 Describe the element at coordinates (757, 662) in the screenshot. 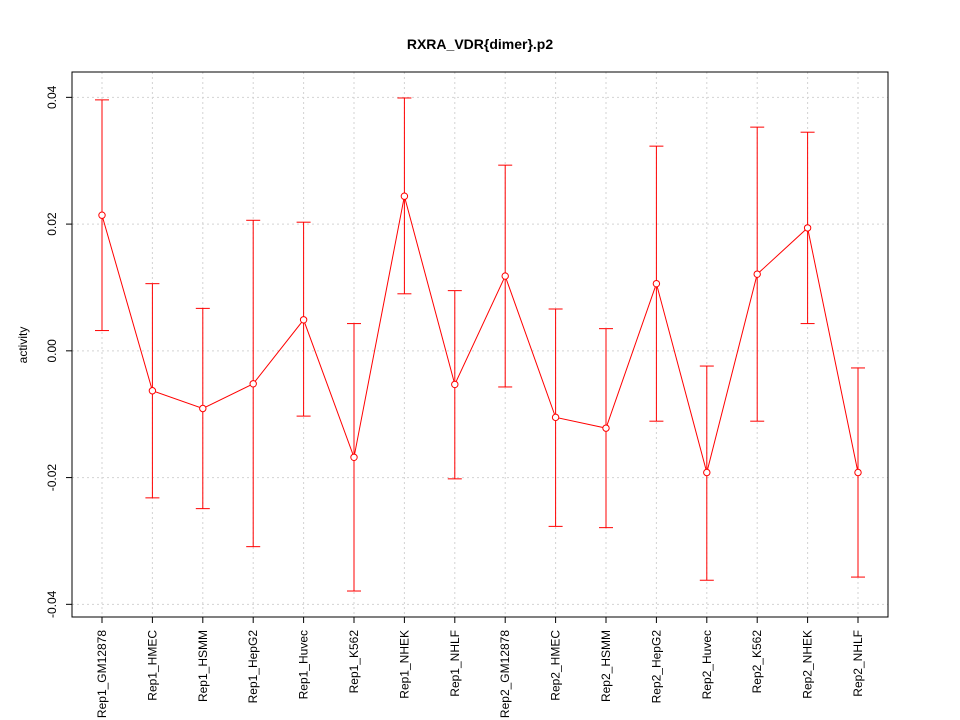

I see `x-tick-label: Rep2_K562` at that location.